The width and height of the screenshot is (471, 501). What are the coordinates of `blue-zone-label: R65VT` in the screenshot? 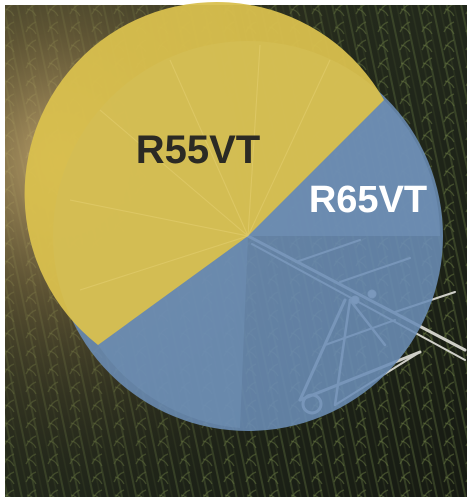 It's located at (368, 200).